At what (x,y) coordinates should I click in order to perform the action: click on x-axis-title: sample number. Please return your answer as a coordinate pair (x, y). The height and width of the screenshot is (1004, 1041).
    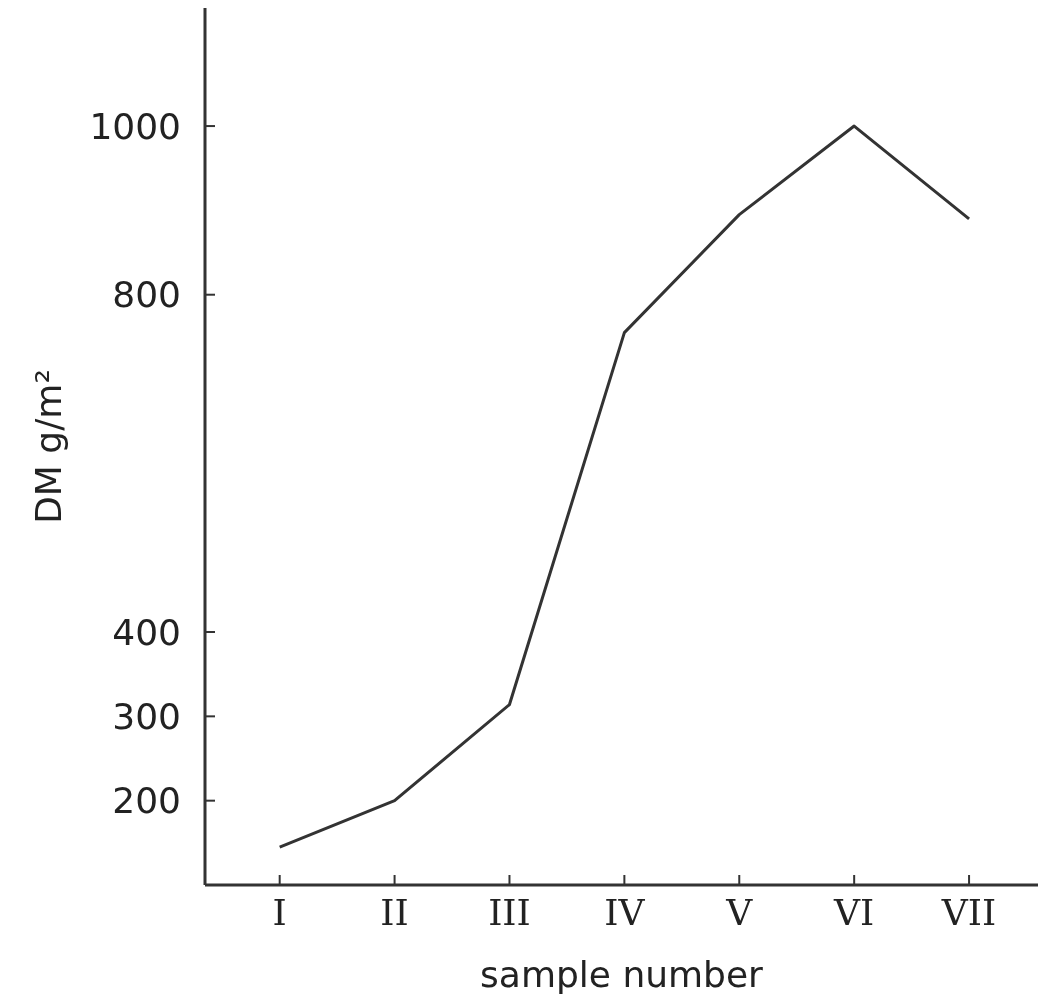
    Looking at the image, I should click on (622, 974).